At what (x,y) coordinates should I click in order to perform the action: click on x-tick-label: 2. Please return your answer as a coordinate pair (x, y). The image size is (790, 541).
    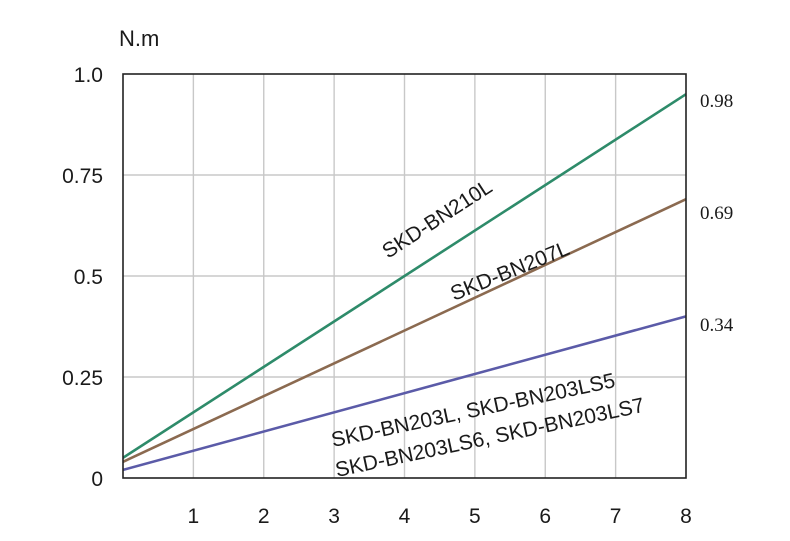
    Looking at the image, I should click on (264, 516).